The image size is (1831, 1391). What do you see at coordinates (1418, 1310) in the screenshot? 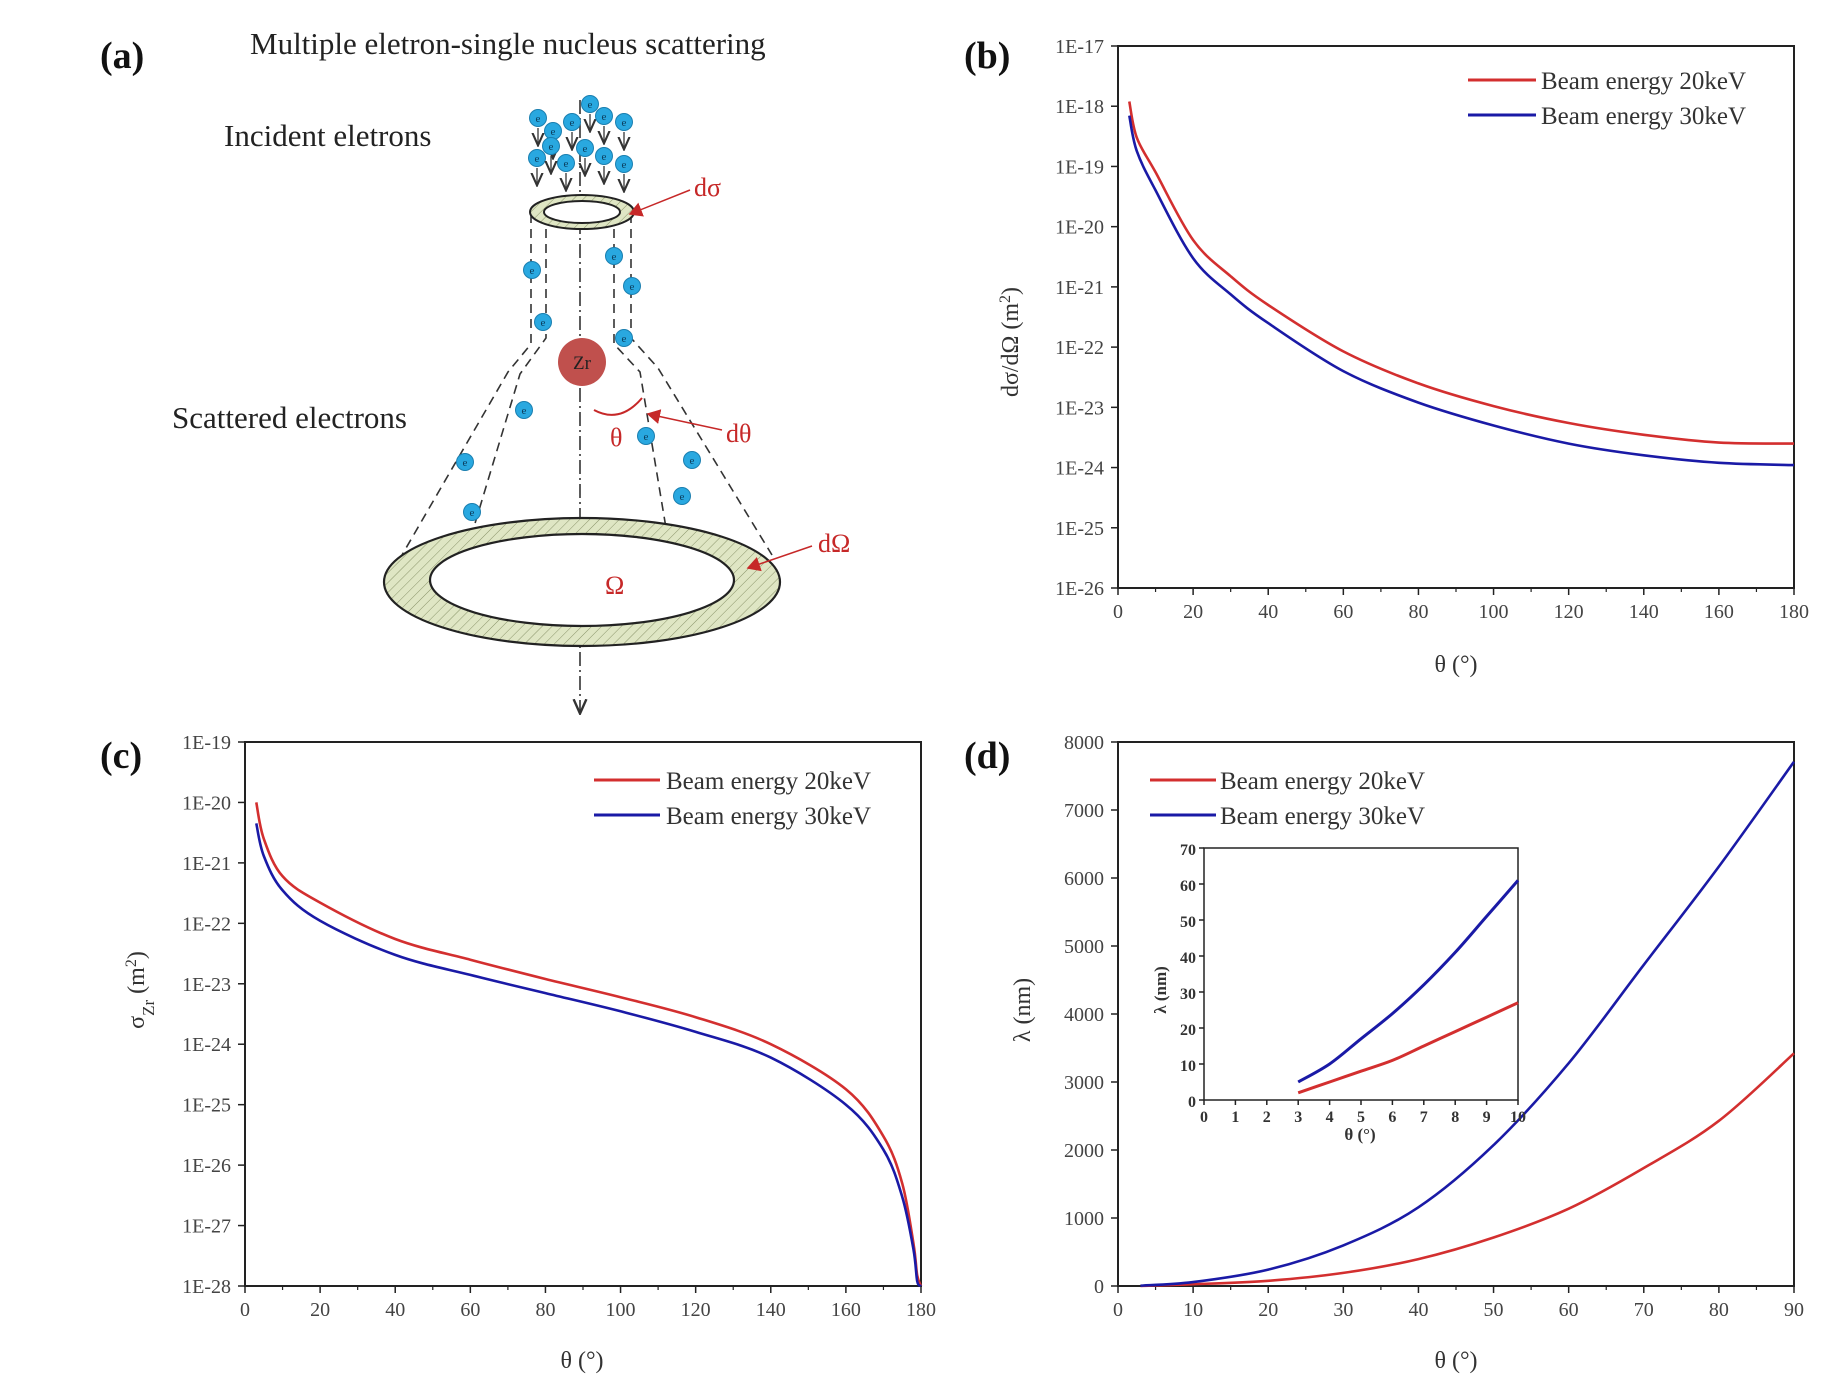
I see `chart-d-xtick-label: 40` at bounding box center [1418, 1310].